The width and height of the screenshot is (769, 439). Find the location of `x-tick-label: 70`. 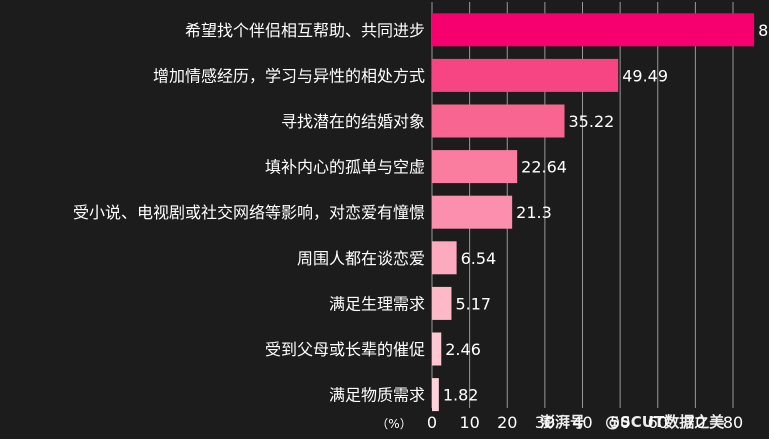

x-tick-label: 70 is located at coordinates (695, 422).